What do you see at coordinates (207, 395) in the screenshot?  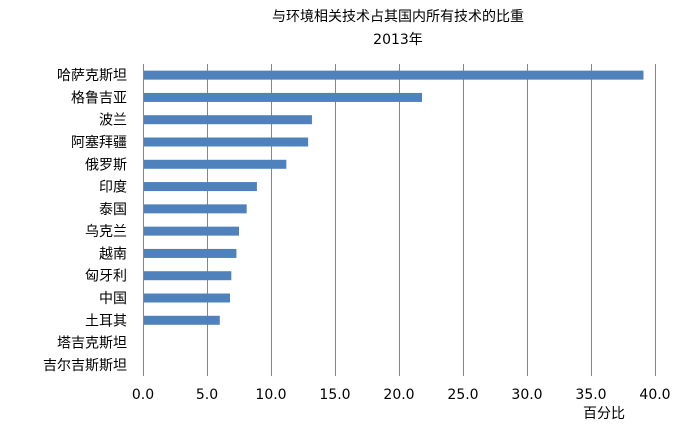 I see `x-tick-label: 5.0` at bounding box center [207, 395].